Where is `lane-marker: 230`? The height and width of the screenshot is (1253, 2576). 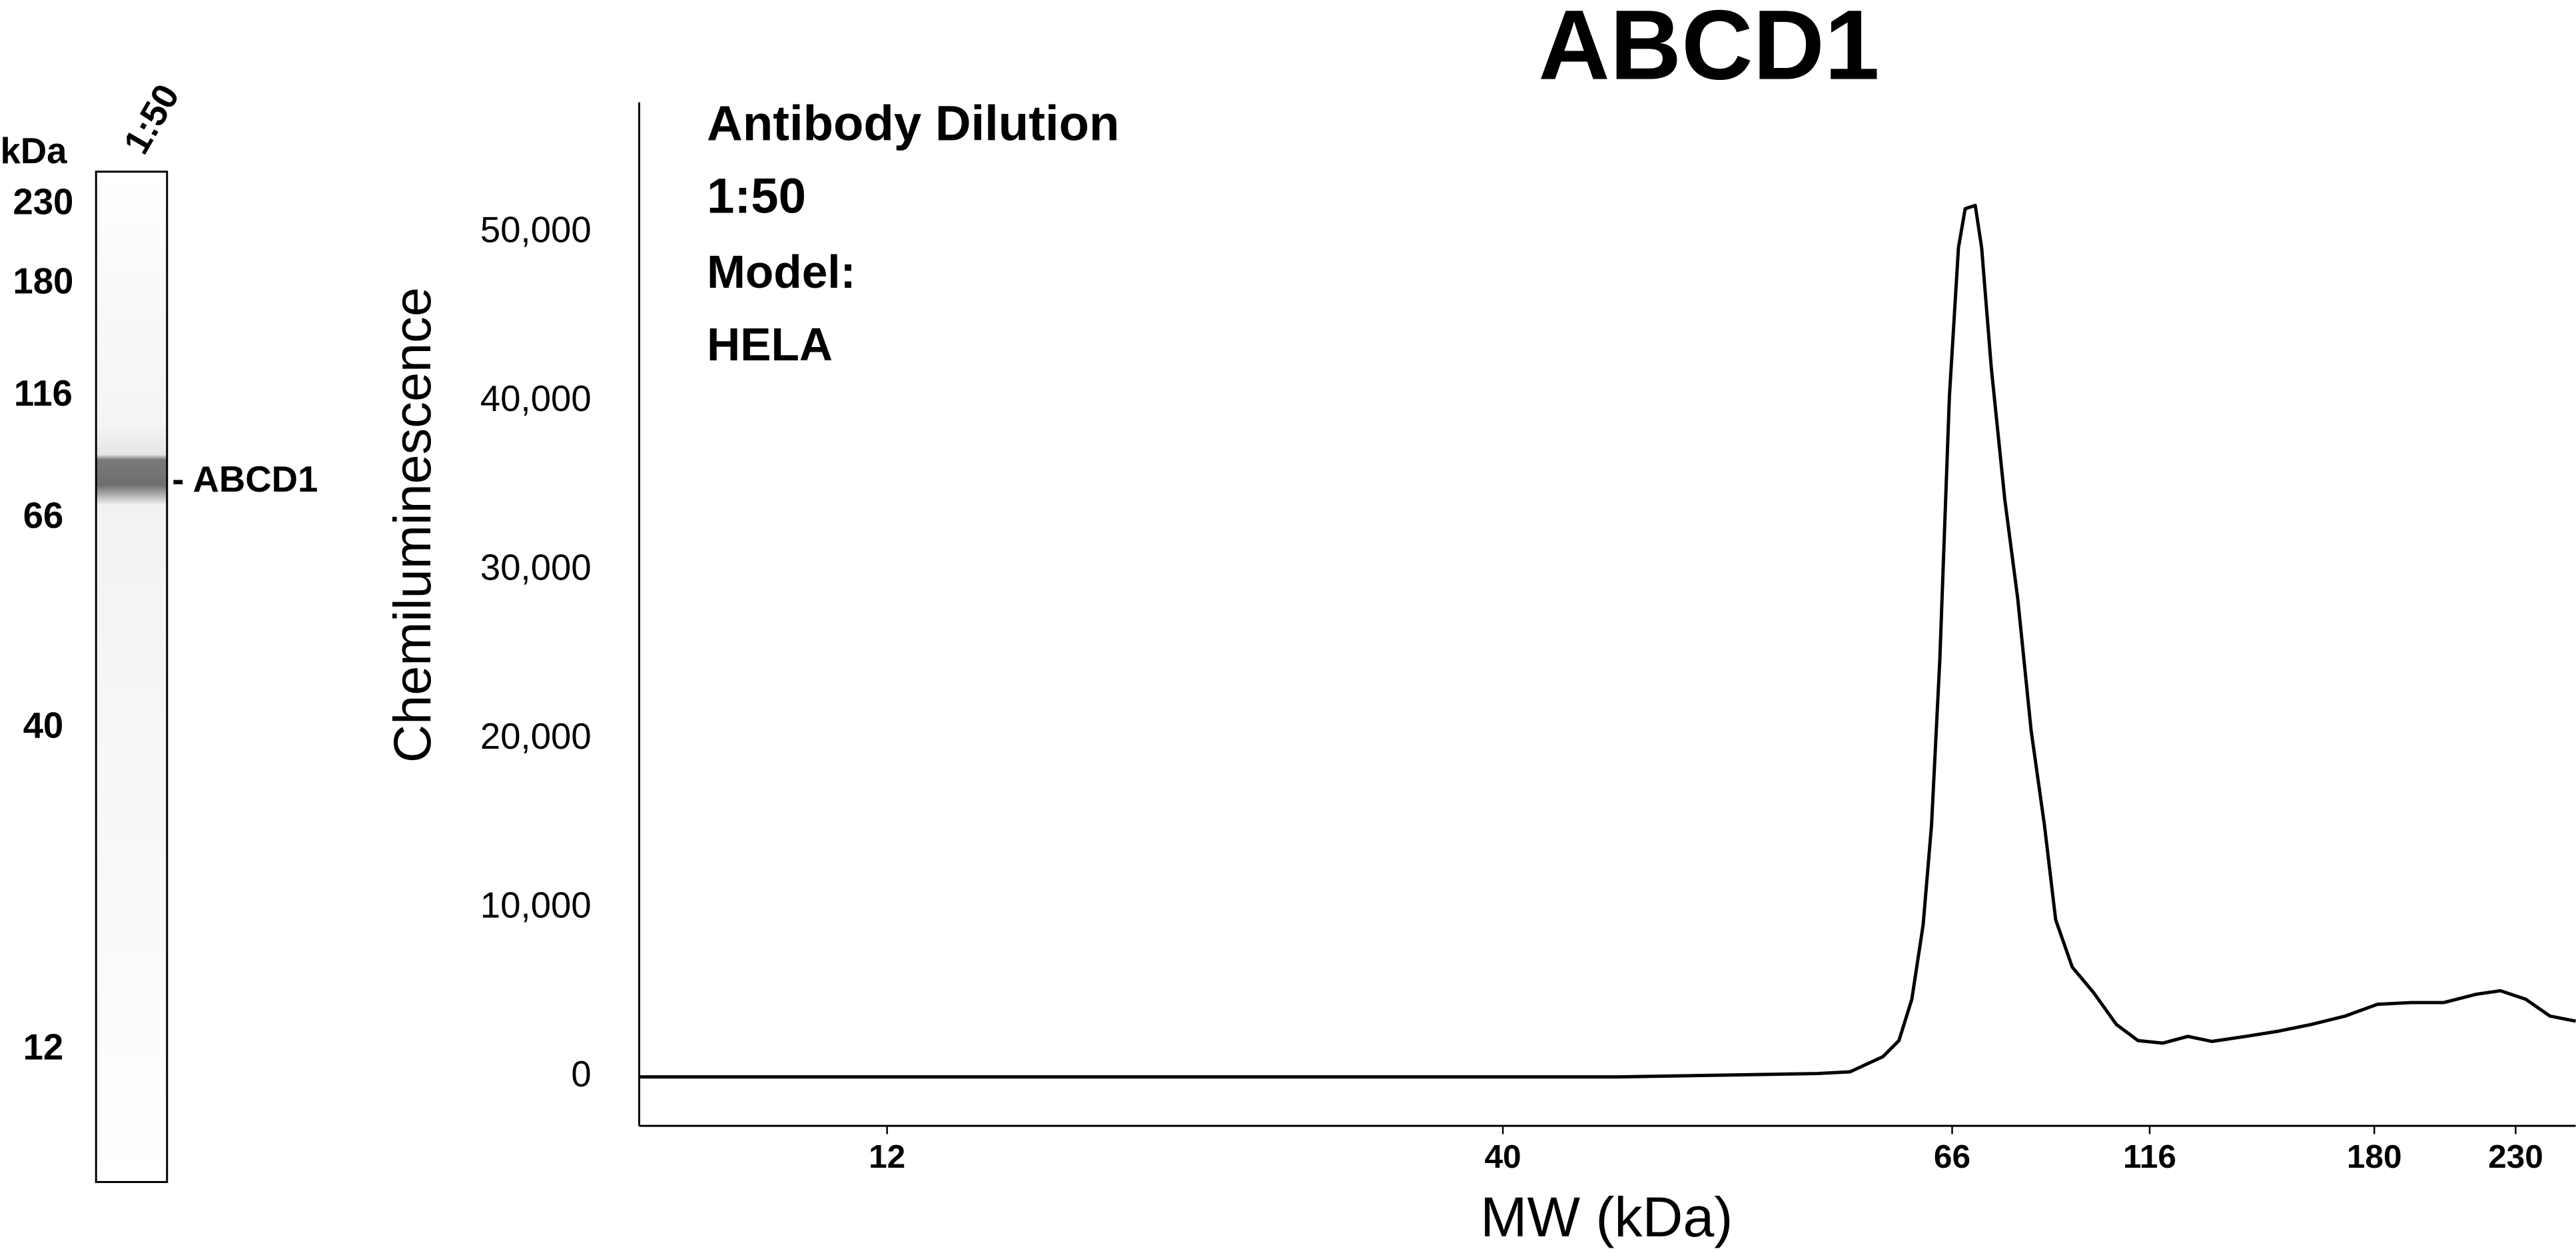
lane-marker: 230 is located at coordinates (43, 202).